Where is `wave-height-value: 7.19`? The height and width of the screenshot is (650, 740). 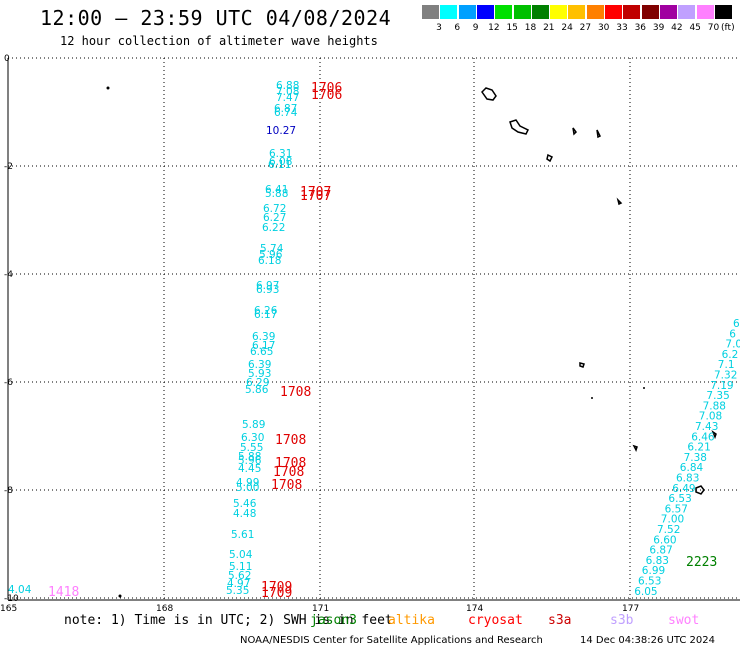
wave-height-value: 7.19 is located at coordinates (721, 386).